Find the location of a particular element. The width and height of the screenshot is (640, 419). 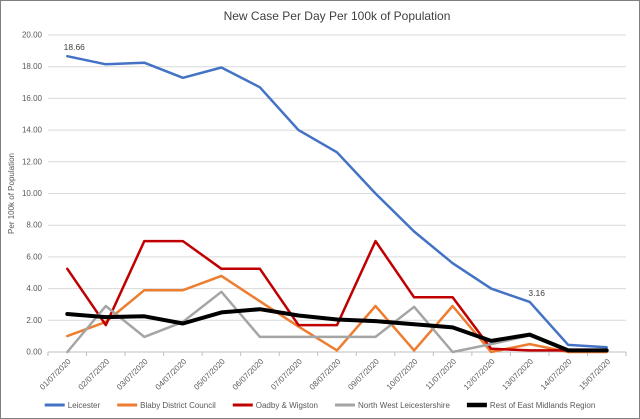

y-tick-label: 20.00 is located at coordinates (32, 35).